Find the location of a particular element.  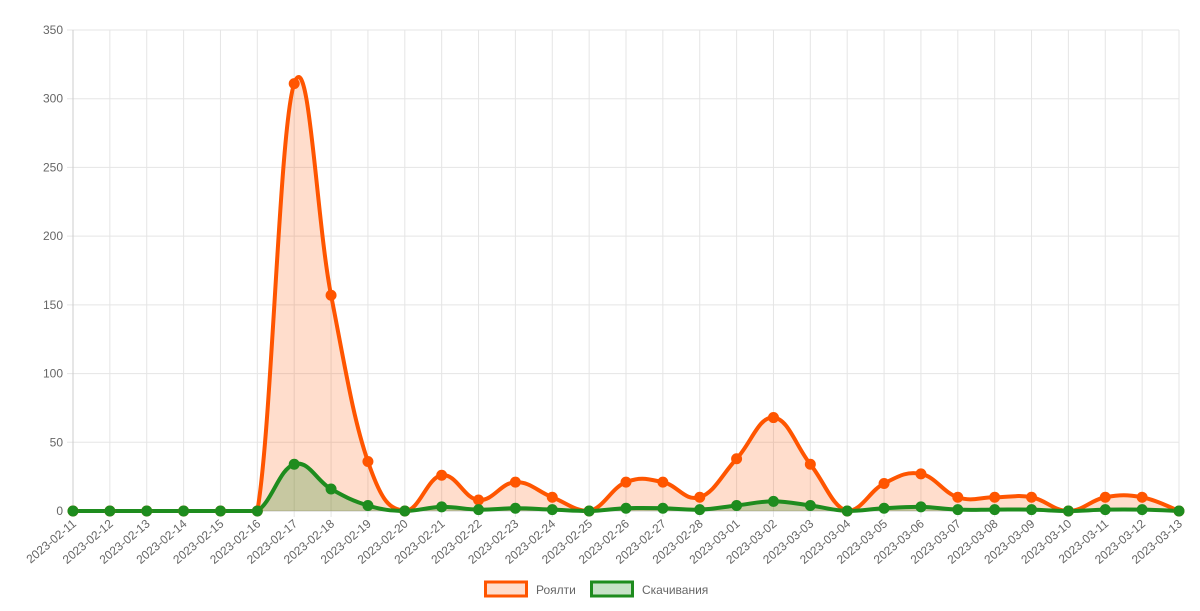

y-tick-labels: 0 50 100 150 200 250 300 350 is located at coordinates (53, 270).